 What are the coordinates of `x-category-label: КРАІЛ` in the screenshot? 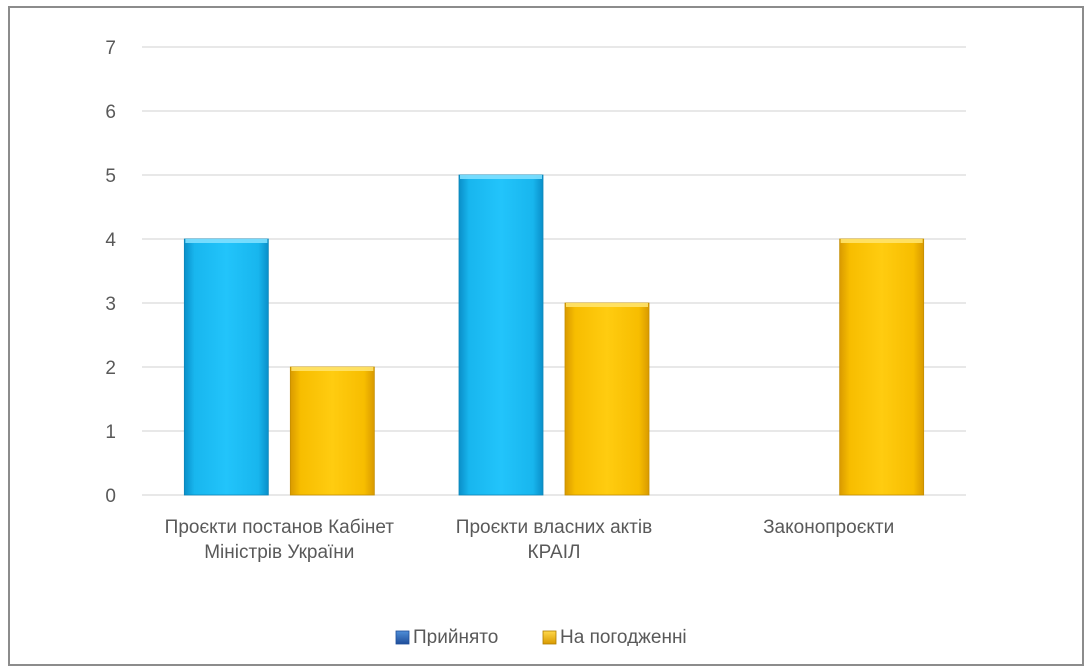 It's located at (554, 552).